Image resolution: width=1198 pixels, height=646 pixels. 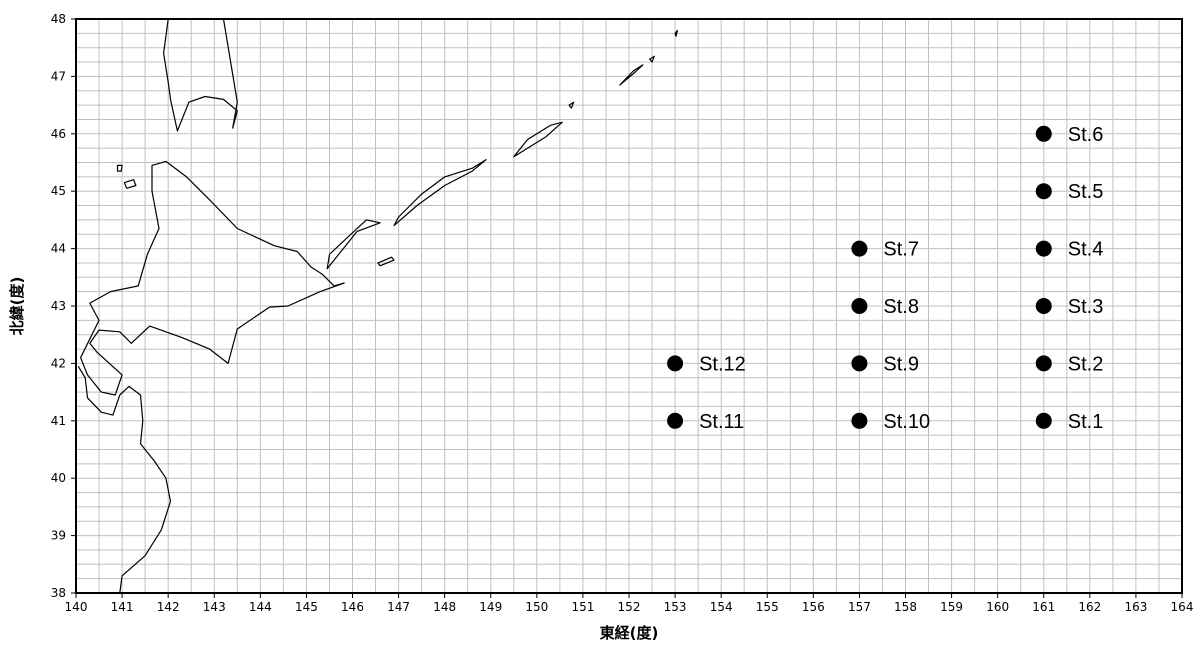 I want to click on y-tick-label: 40, so click(x=58, y=478).